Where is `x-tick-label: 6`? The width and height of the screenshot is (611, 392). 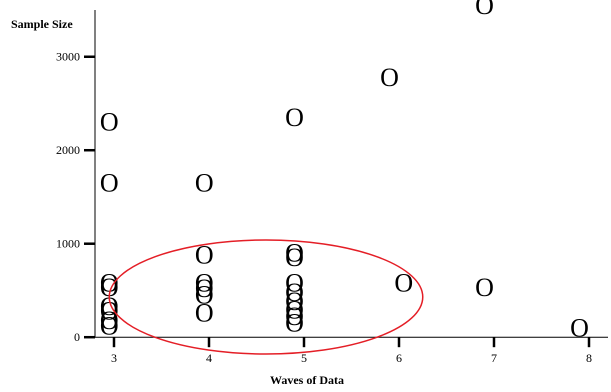 x-tick-label: 6 is located at coordinates (399, 358).